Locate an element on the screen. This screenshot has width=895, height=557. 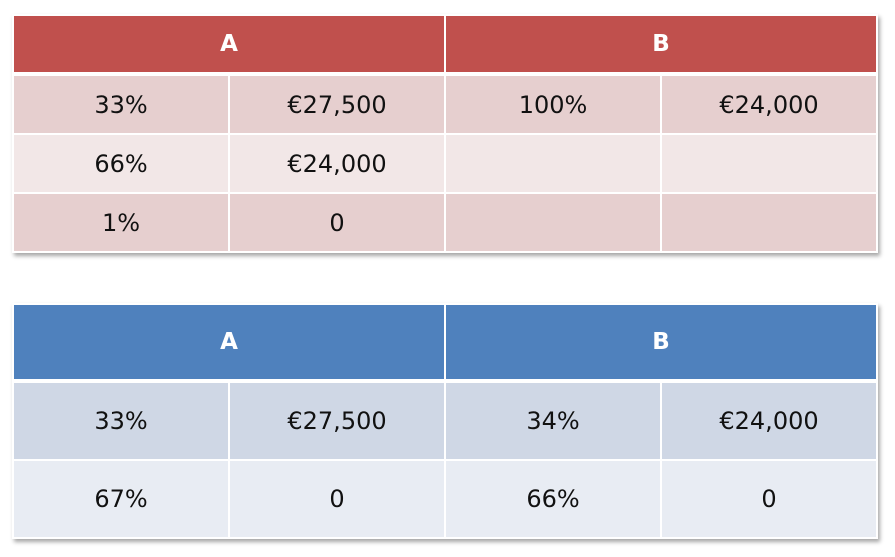
table-row: 66% €24,000 is located at coordinates (445, 163).